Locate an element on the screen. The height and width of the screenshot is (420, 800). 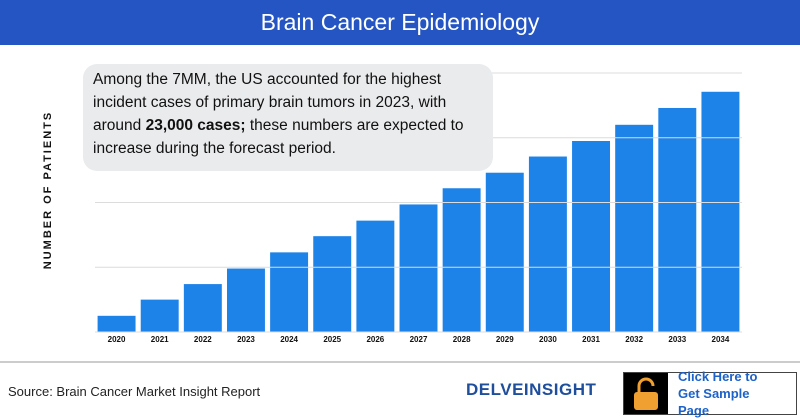
x-tick-label: 2021 is located at coordinates (160, 339).